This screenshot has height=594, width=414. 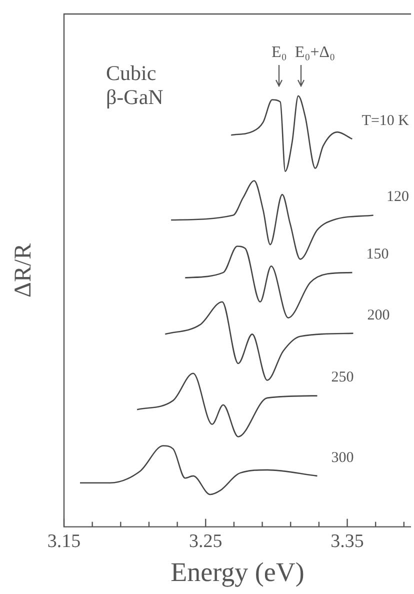 What do you see at coordinates (237, 571) in the screenshot?
I see `x-axis-title: Energy (eV)` at bounding box center [237, 571].